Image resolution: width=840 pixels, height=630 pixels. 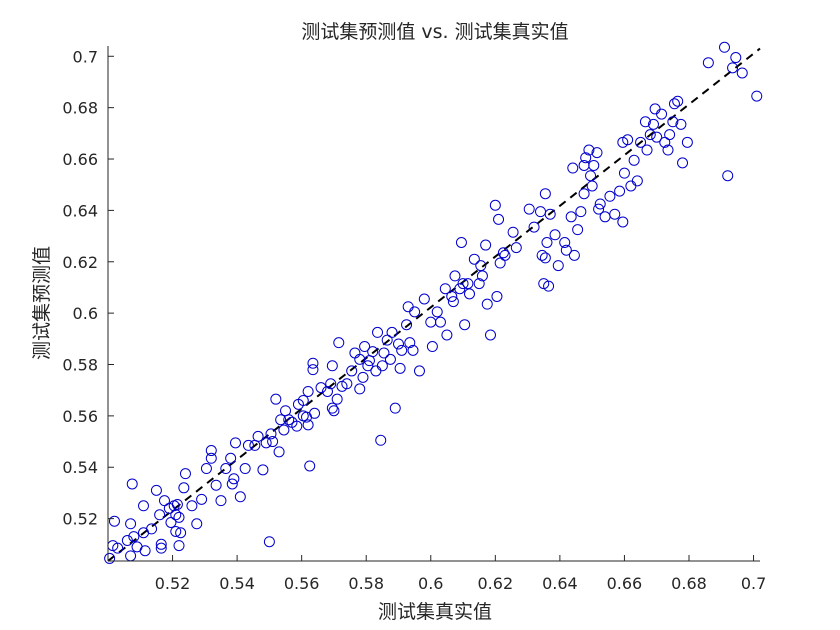 I want to click on x-tick-label: 0.62, so click(x=496, y=583).